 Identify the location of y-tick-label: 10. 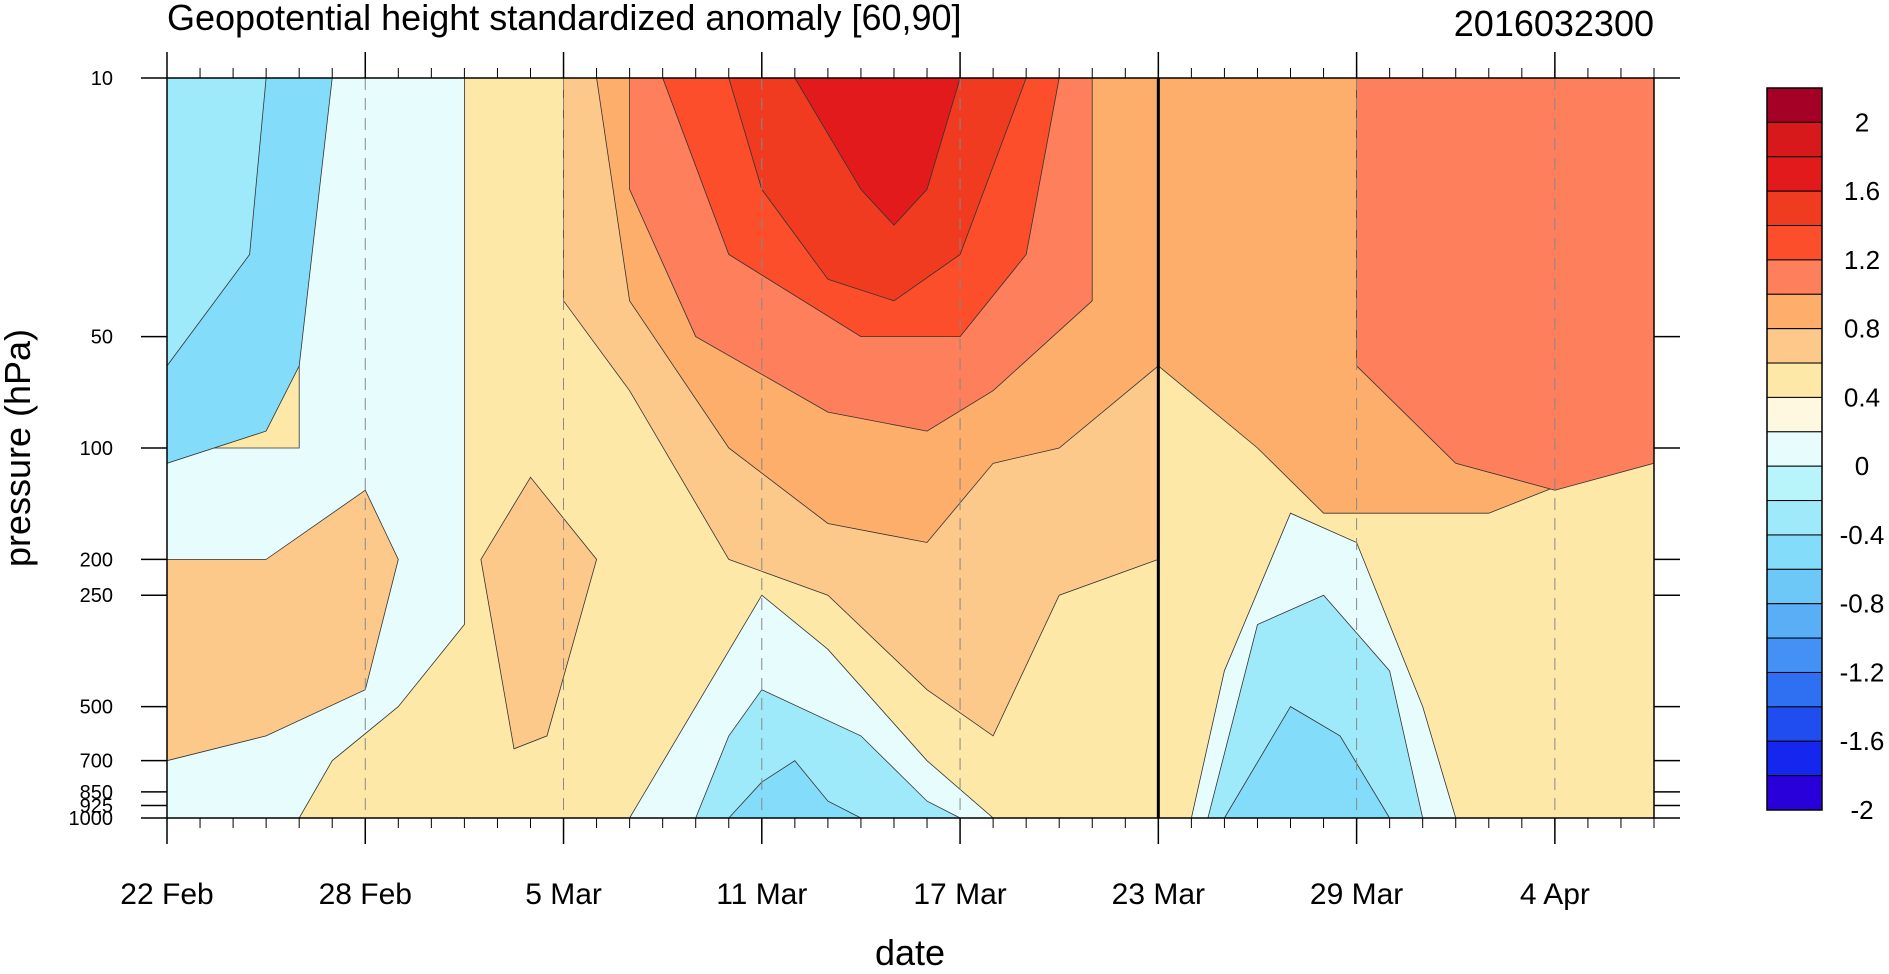
(102, 79).